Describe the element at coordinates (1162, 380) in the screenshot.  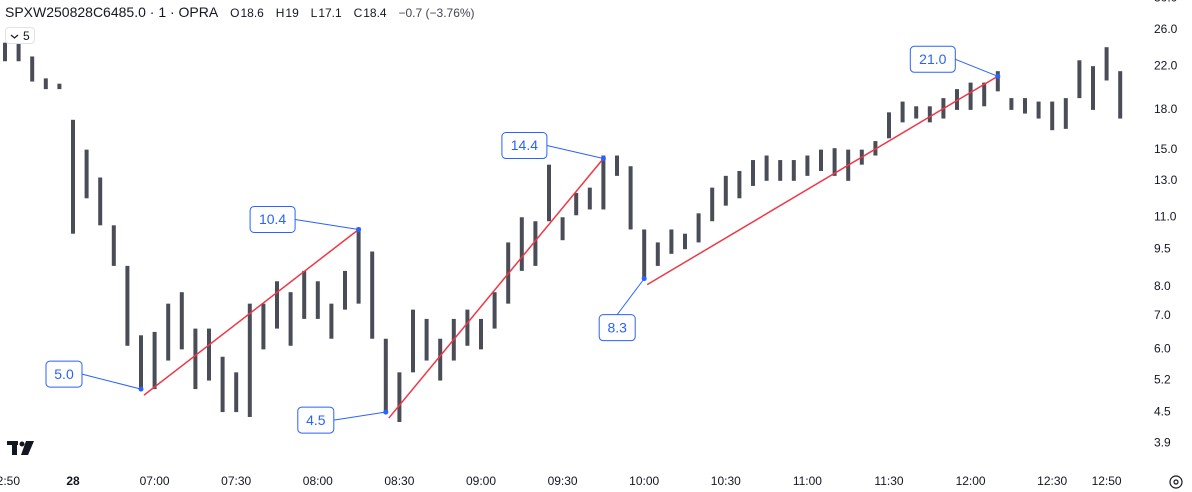
I see `y-tick-label: 5.2` at that location.